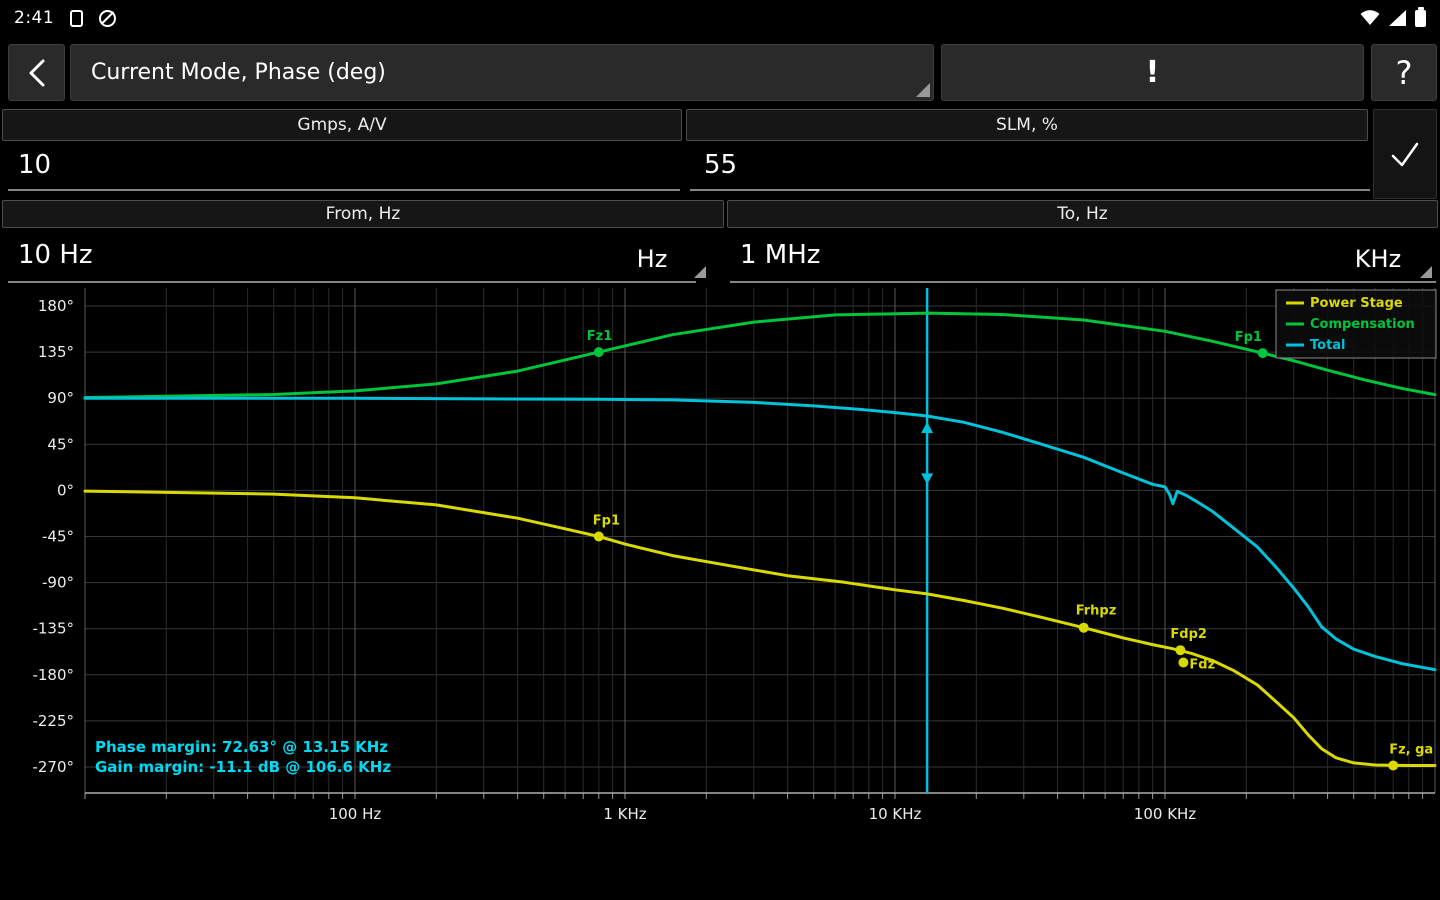  Describe the element at coordinates (1362, 324) in the screenshot. I see `svg-text: Compensation` at that location.